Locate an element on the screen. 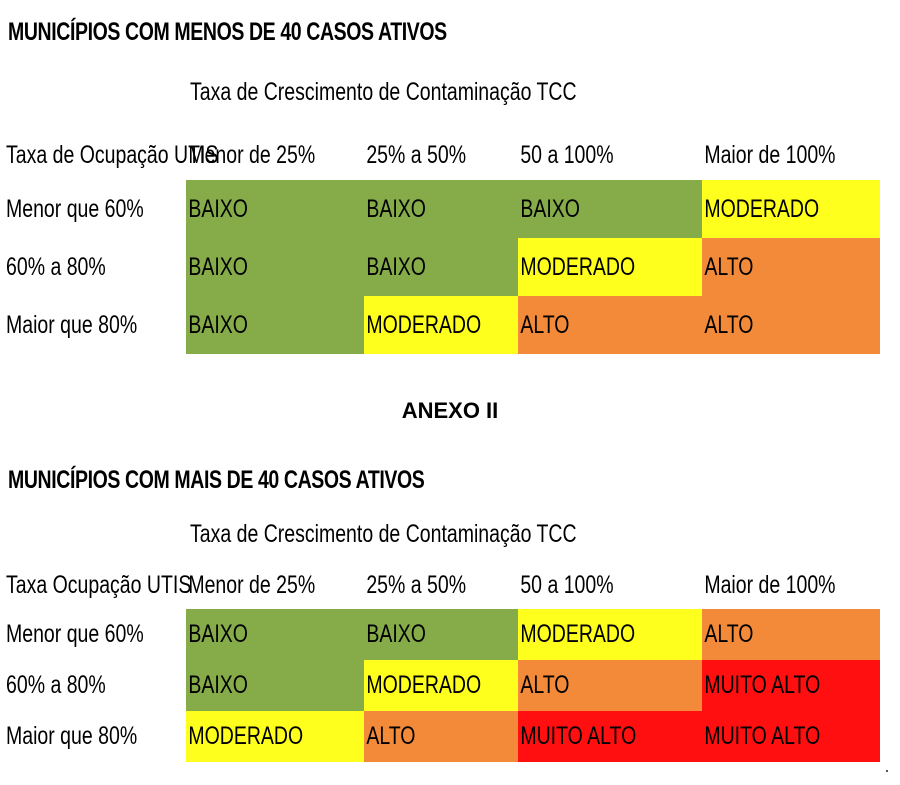  table1-row: Menor que 60% BAIXO BAIXO BAIXO MODERADO is located at coordinates (450, 209).